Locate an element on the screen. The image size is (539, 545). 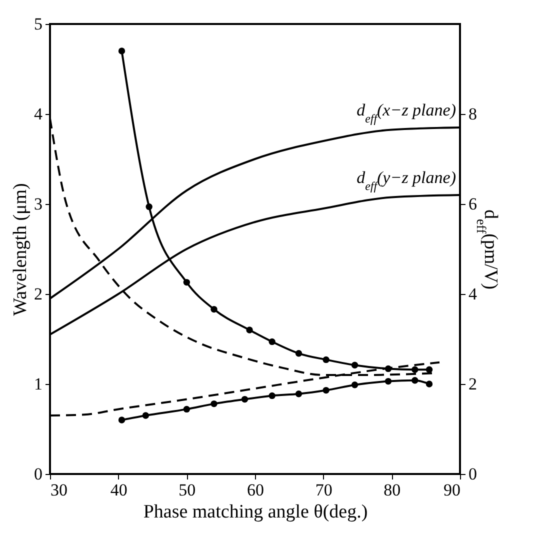
y2-tick-label: 6 is located at coordinates (472, 204).